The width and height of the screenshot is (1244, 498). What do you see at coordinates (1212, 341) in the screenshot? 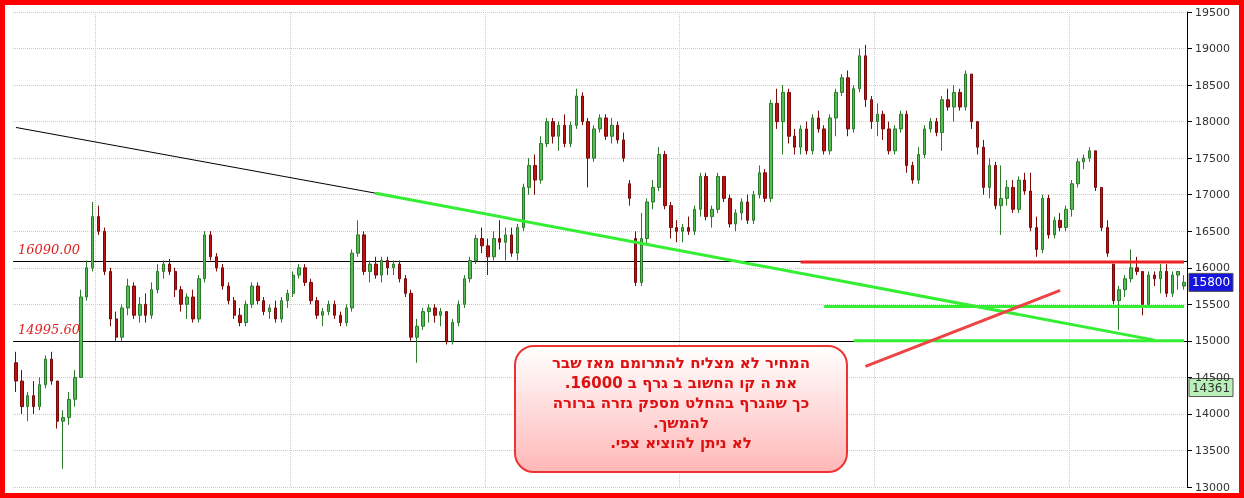
I see `y-tick-label: 15000` at bounding box center [1212, 341].